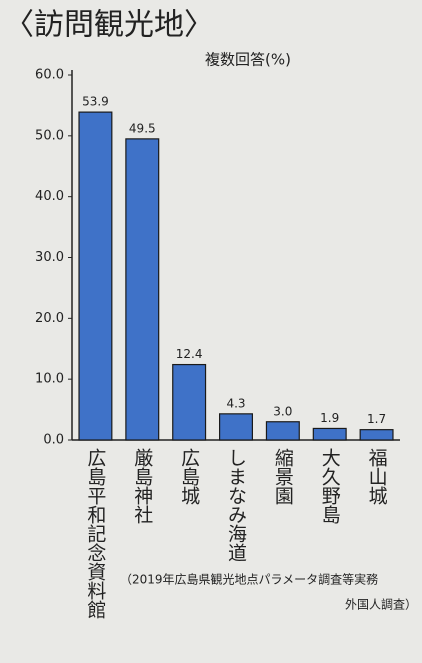  Describe the element at coordinates (377, 476) in the screenshot. I see `x-tick-label: 福山城` at that location.